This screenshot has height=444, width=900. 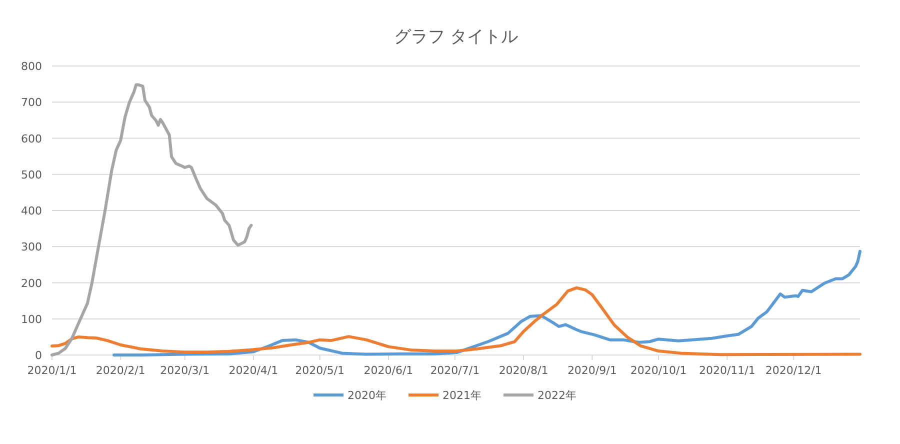 What do you see at coordinates (31, 247) in the screenshot?
I see `ytick: 300` at bounding box center [31, 247].